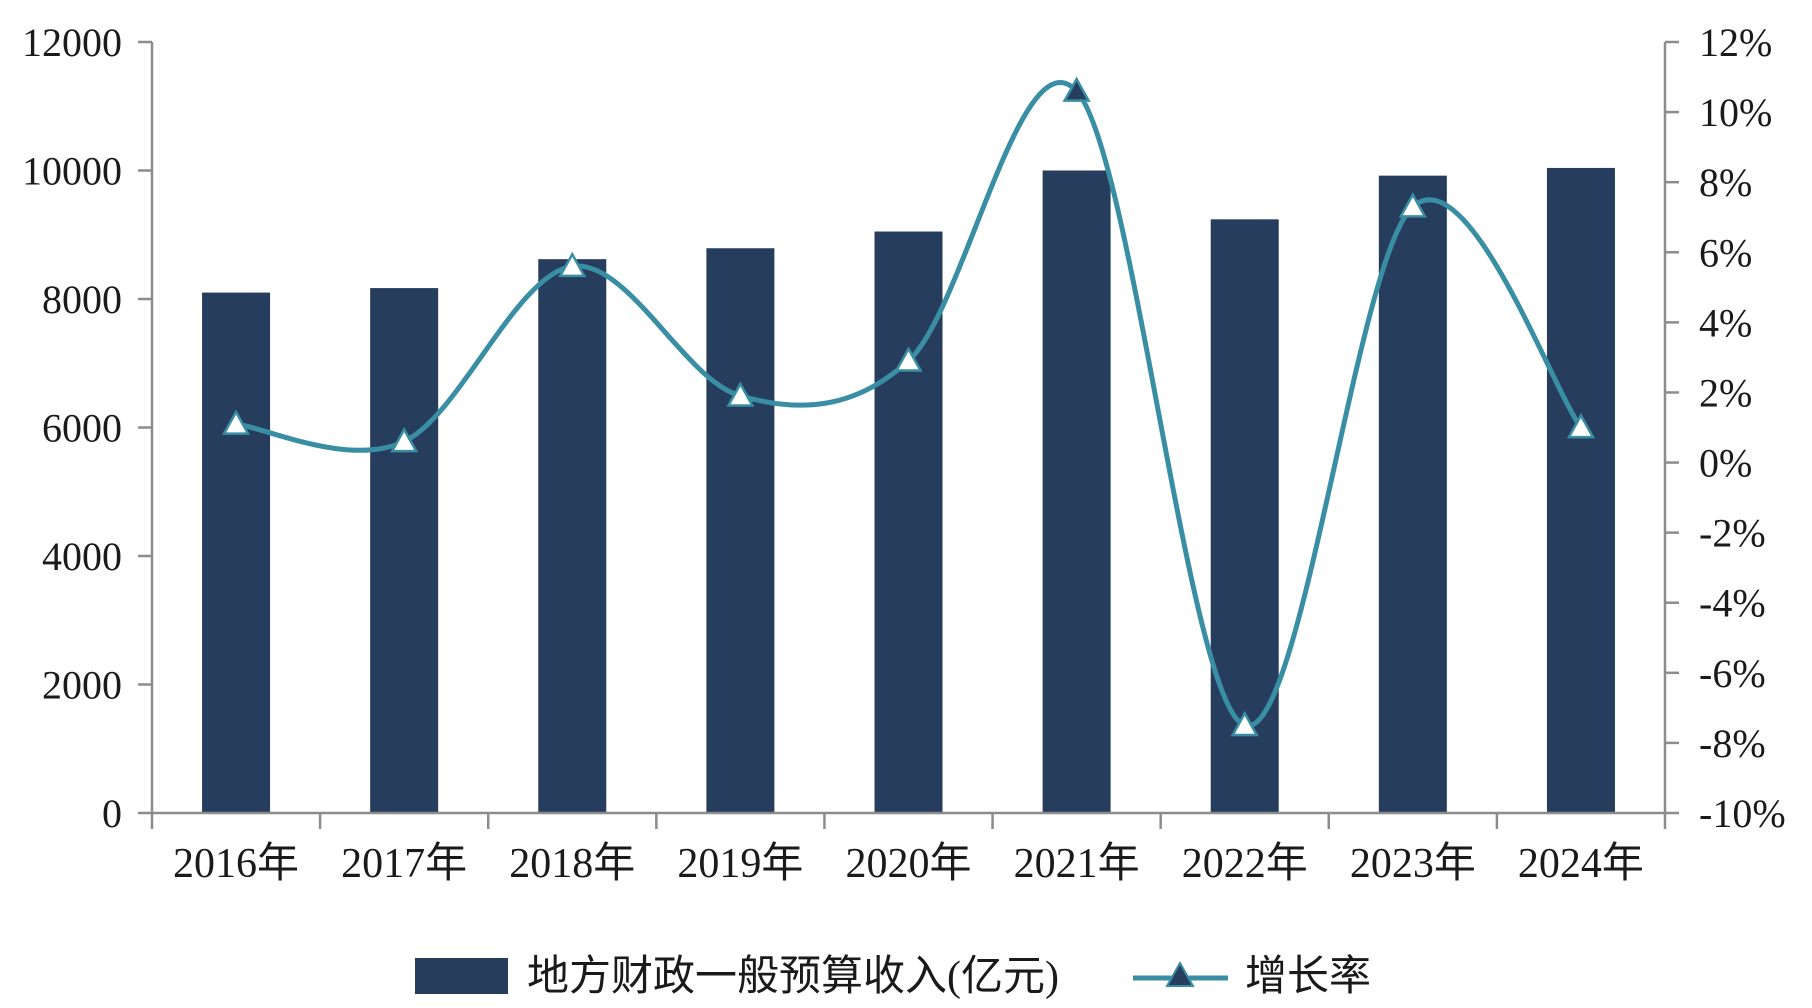 The width and height of the screenshot is (1812, 1008). Describe the element at coordinates (740, 394) in the screenshot. I see `growth-rate-marker-2019年` at that location.